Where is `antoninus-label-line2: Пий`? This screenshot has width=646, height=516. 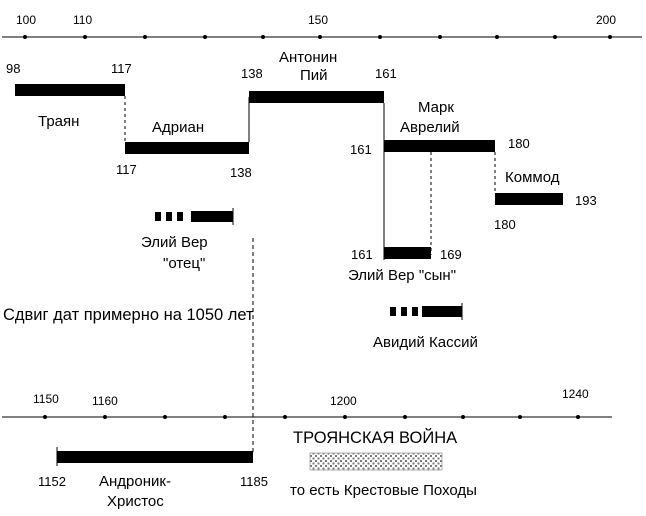
antoninus-label-line2: Пий is located at coordinates (314, 75).